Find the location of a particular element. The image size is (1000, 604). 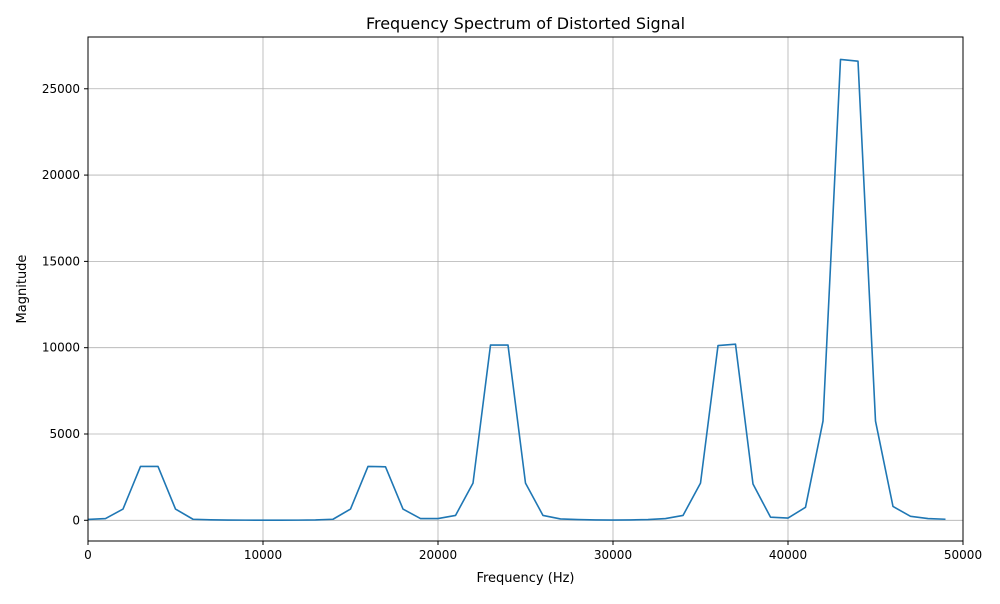

y-tick-label: 0 is located at coordinates (76, 520).